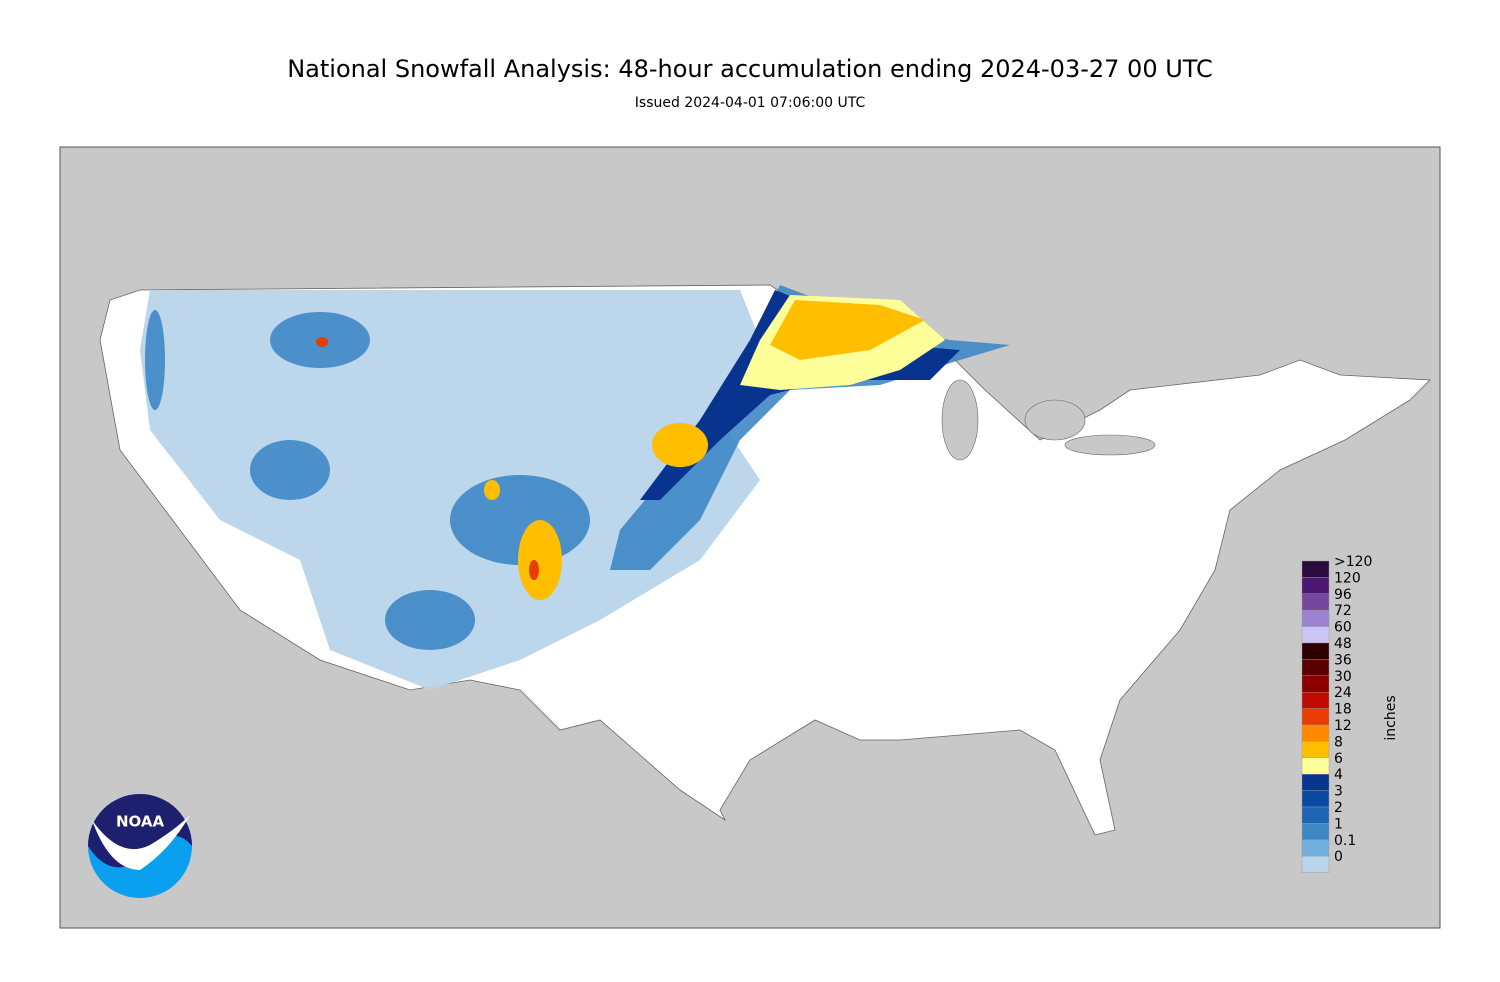 The image size is (1500, 982). What do you see at coordinates (750, 103) in the screenshot?
I see `subtitle: Issued 2024-04-01 07:06:00 UTC` at bounding box center [750, 103].